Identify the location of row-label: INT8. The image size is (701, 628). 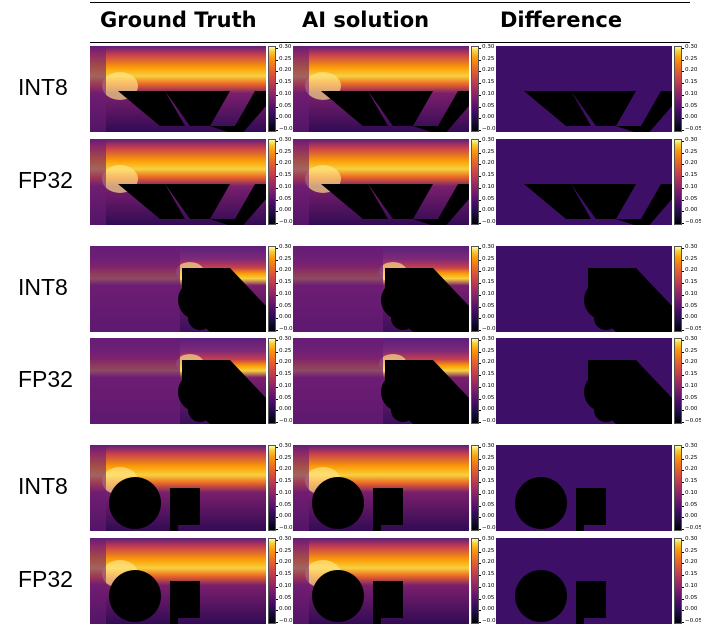
(43, 287).